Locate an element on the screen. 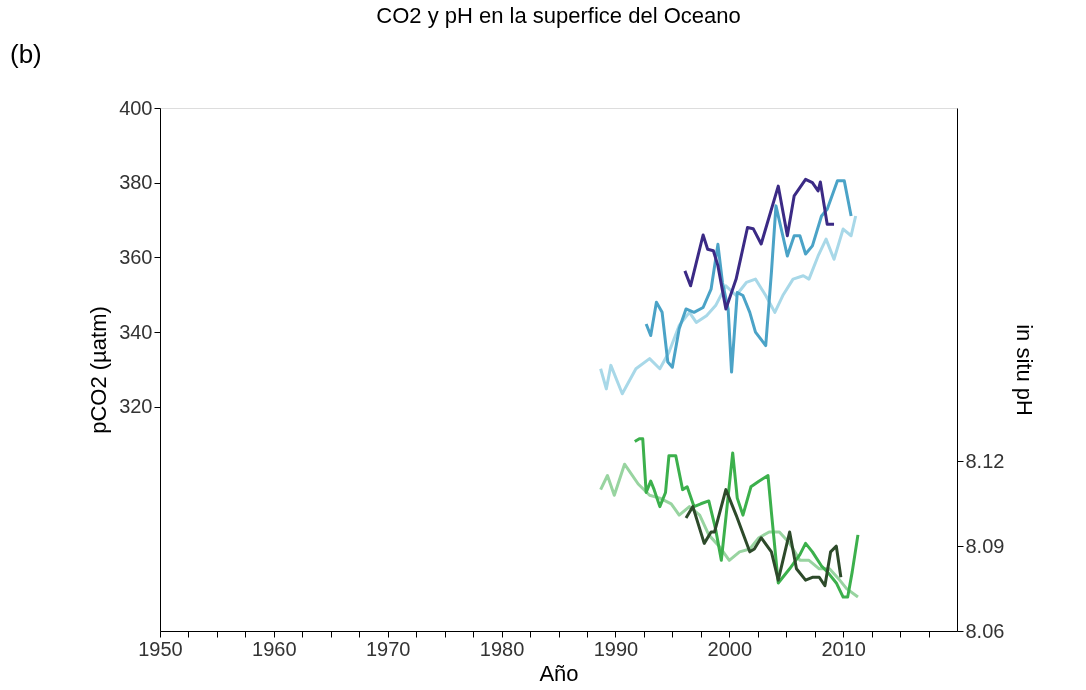 This screenshot has width=1086, height=690. x-tick-label: 2010 is located at coordinates (843, 648).